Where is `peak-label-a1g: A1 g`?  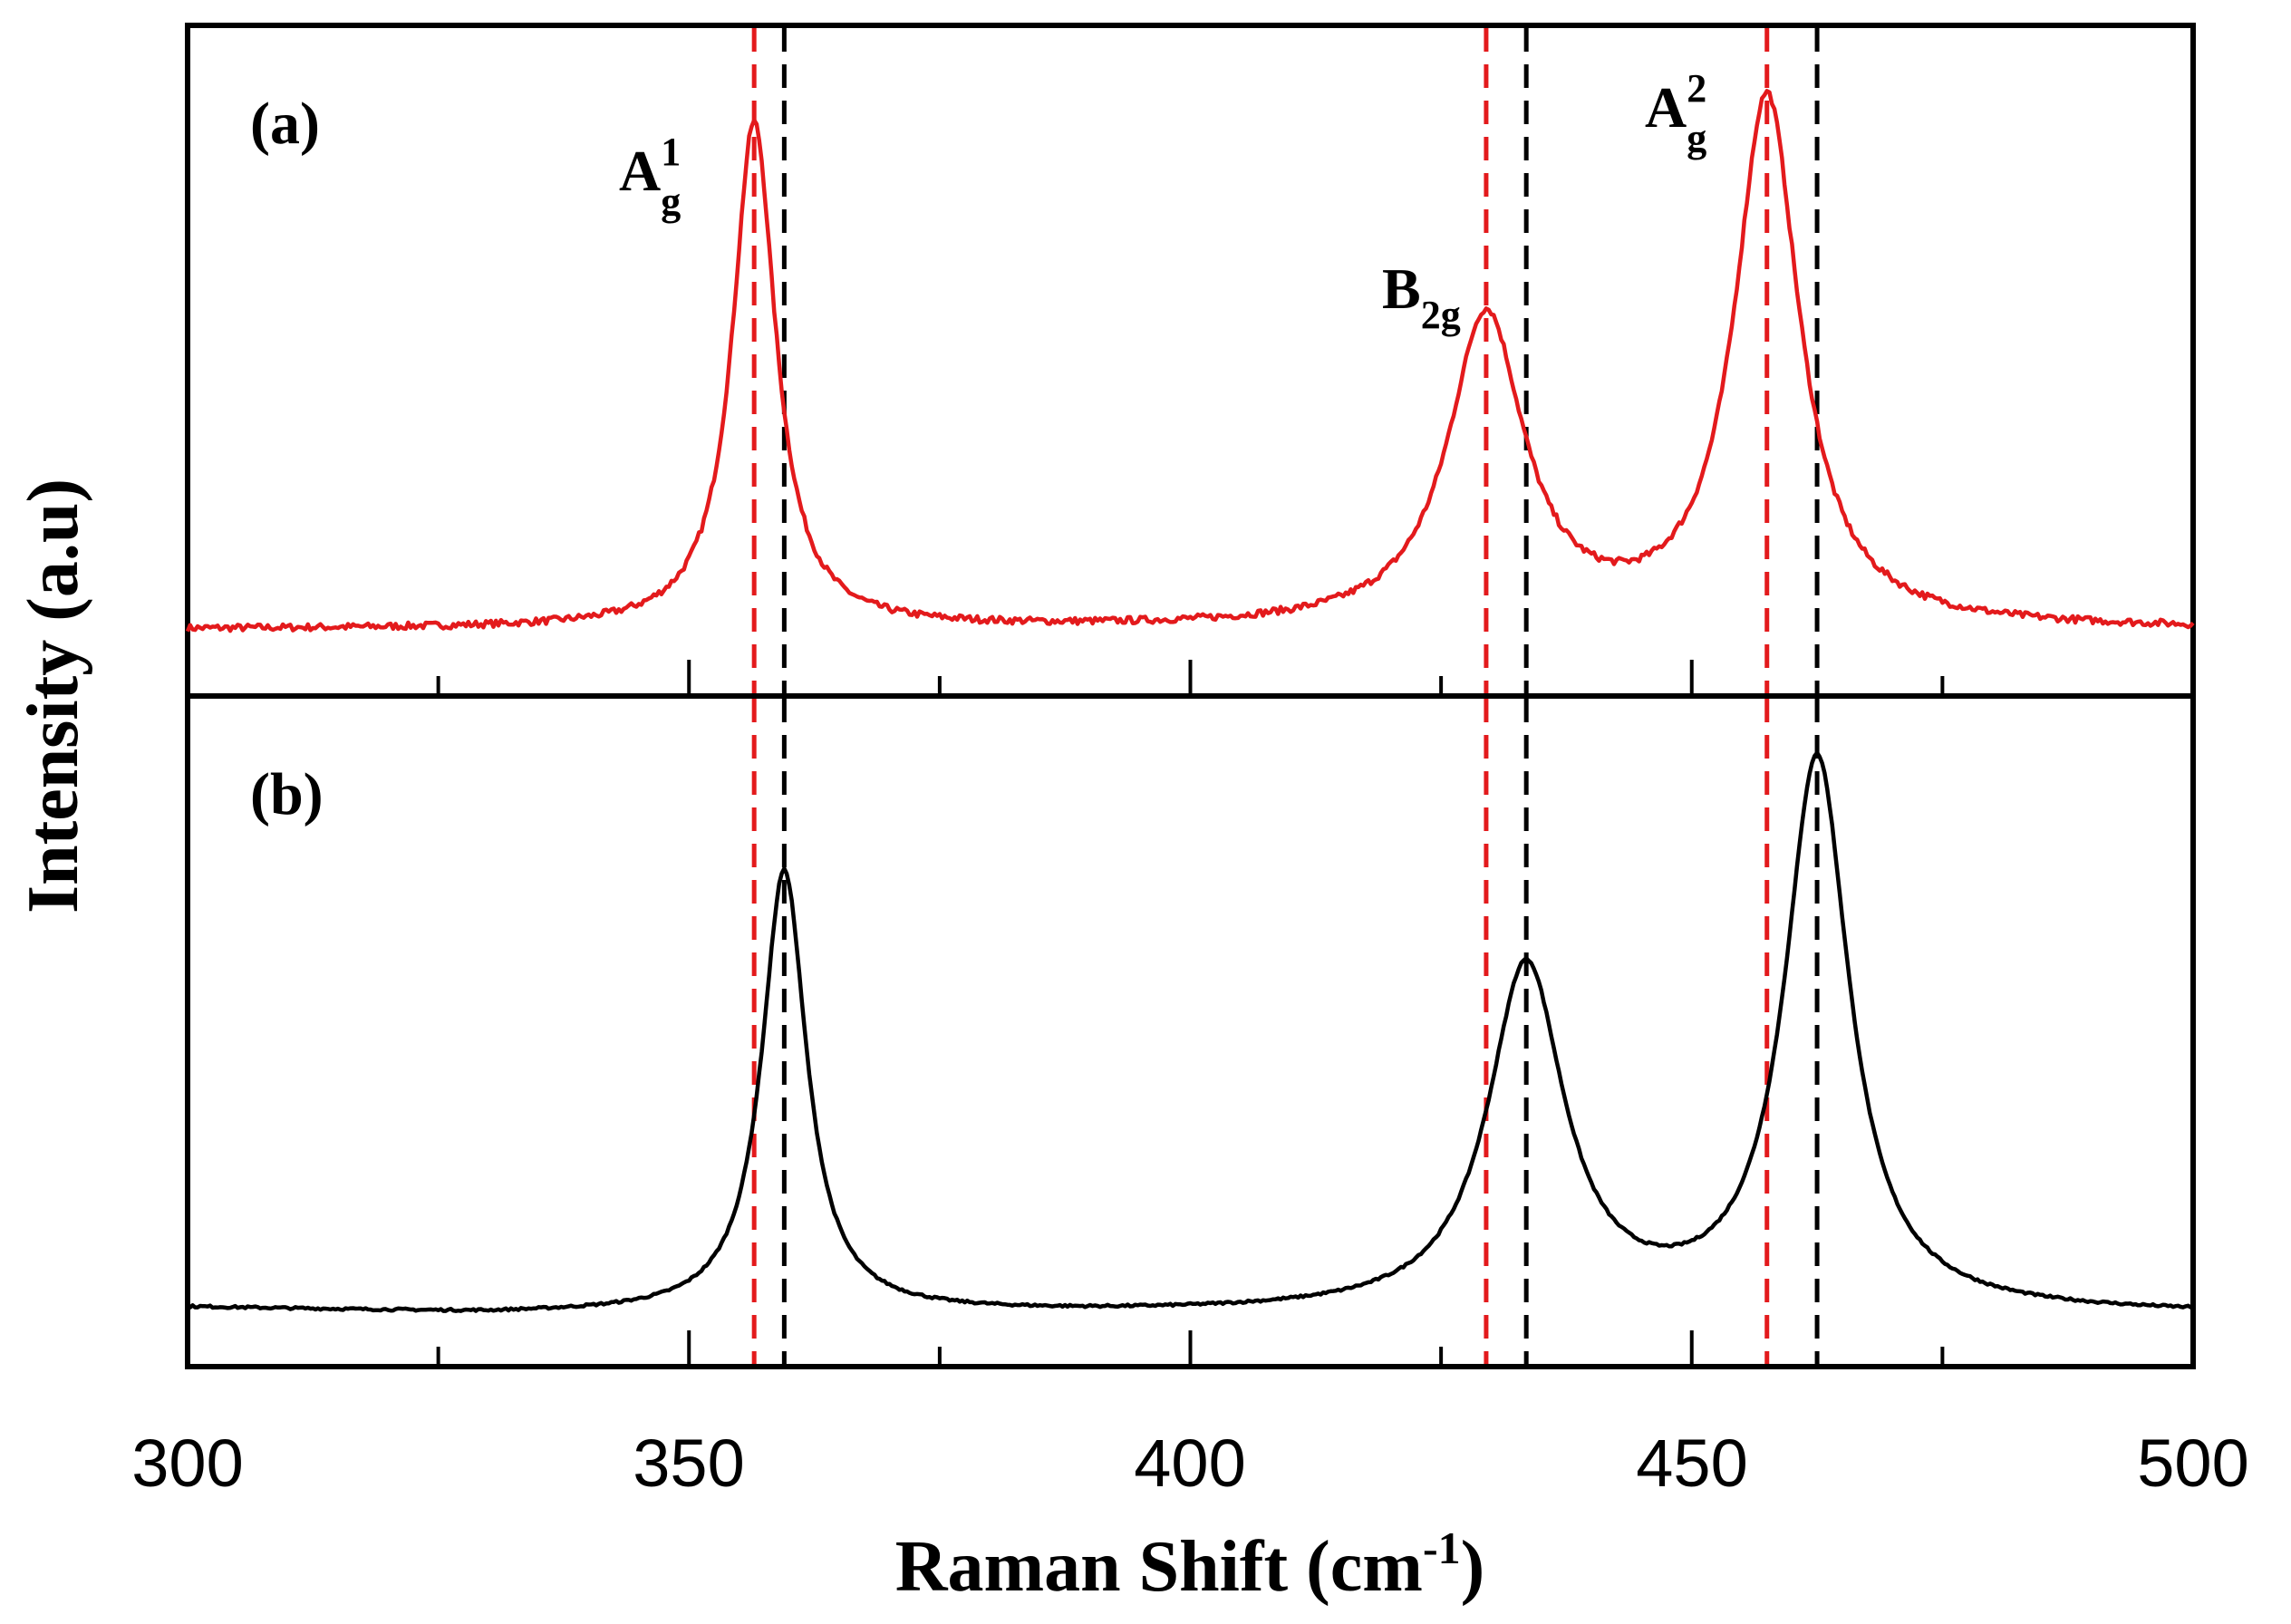 peak-label-a1g: A1 g is located at coordinates (650, 177).